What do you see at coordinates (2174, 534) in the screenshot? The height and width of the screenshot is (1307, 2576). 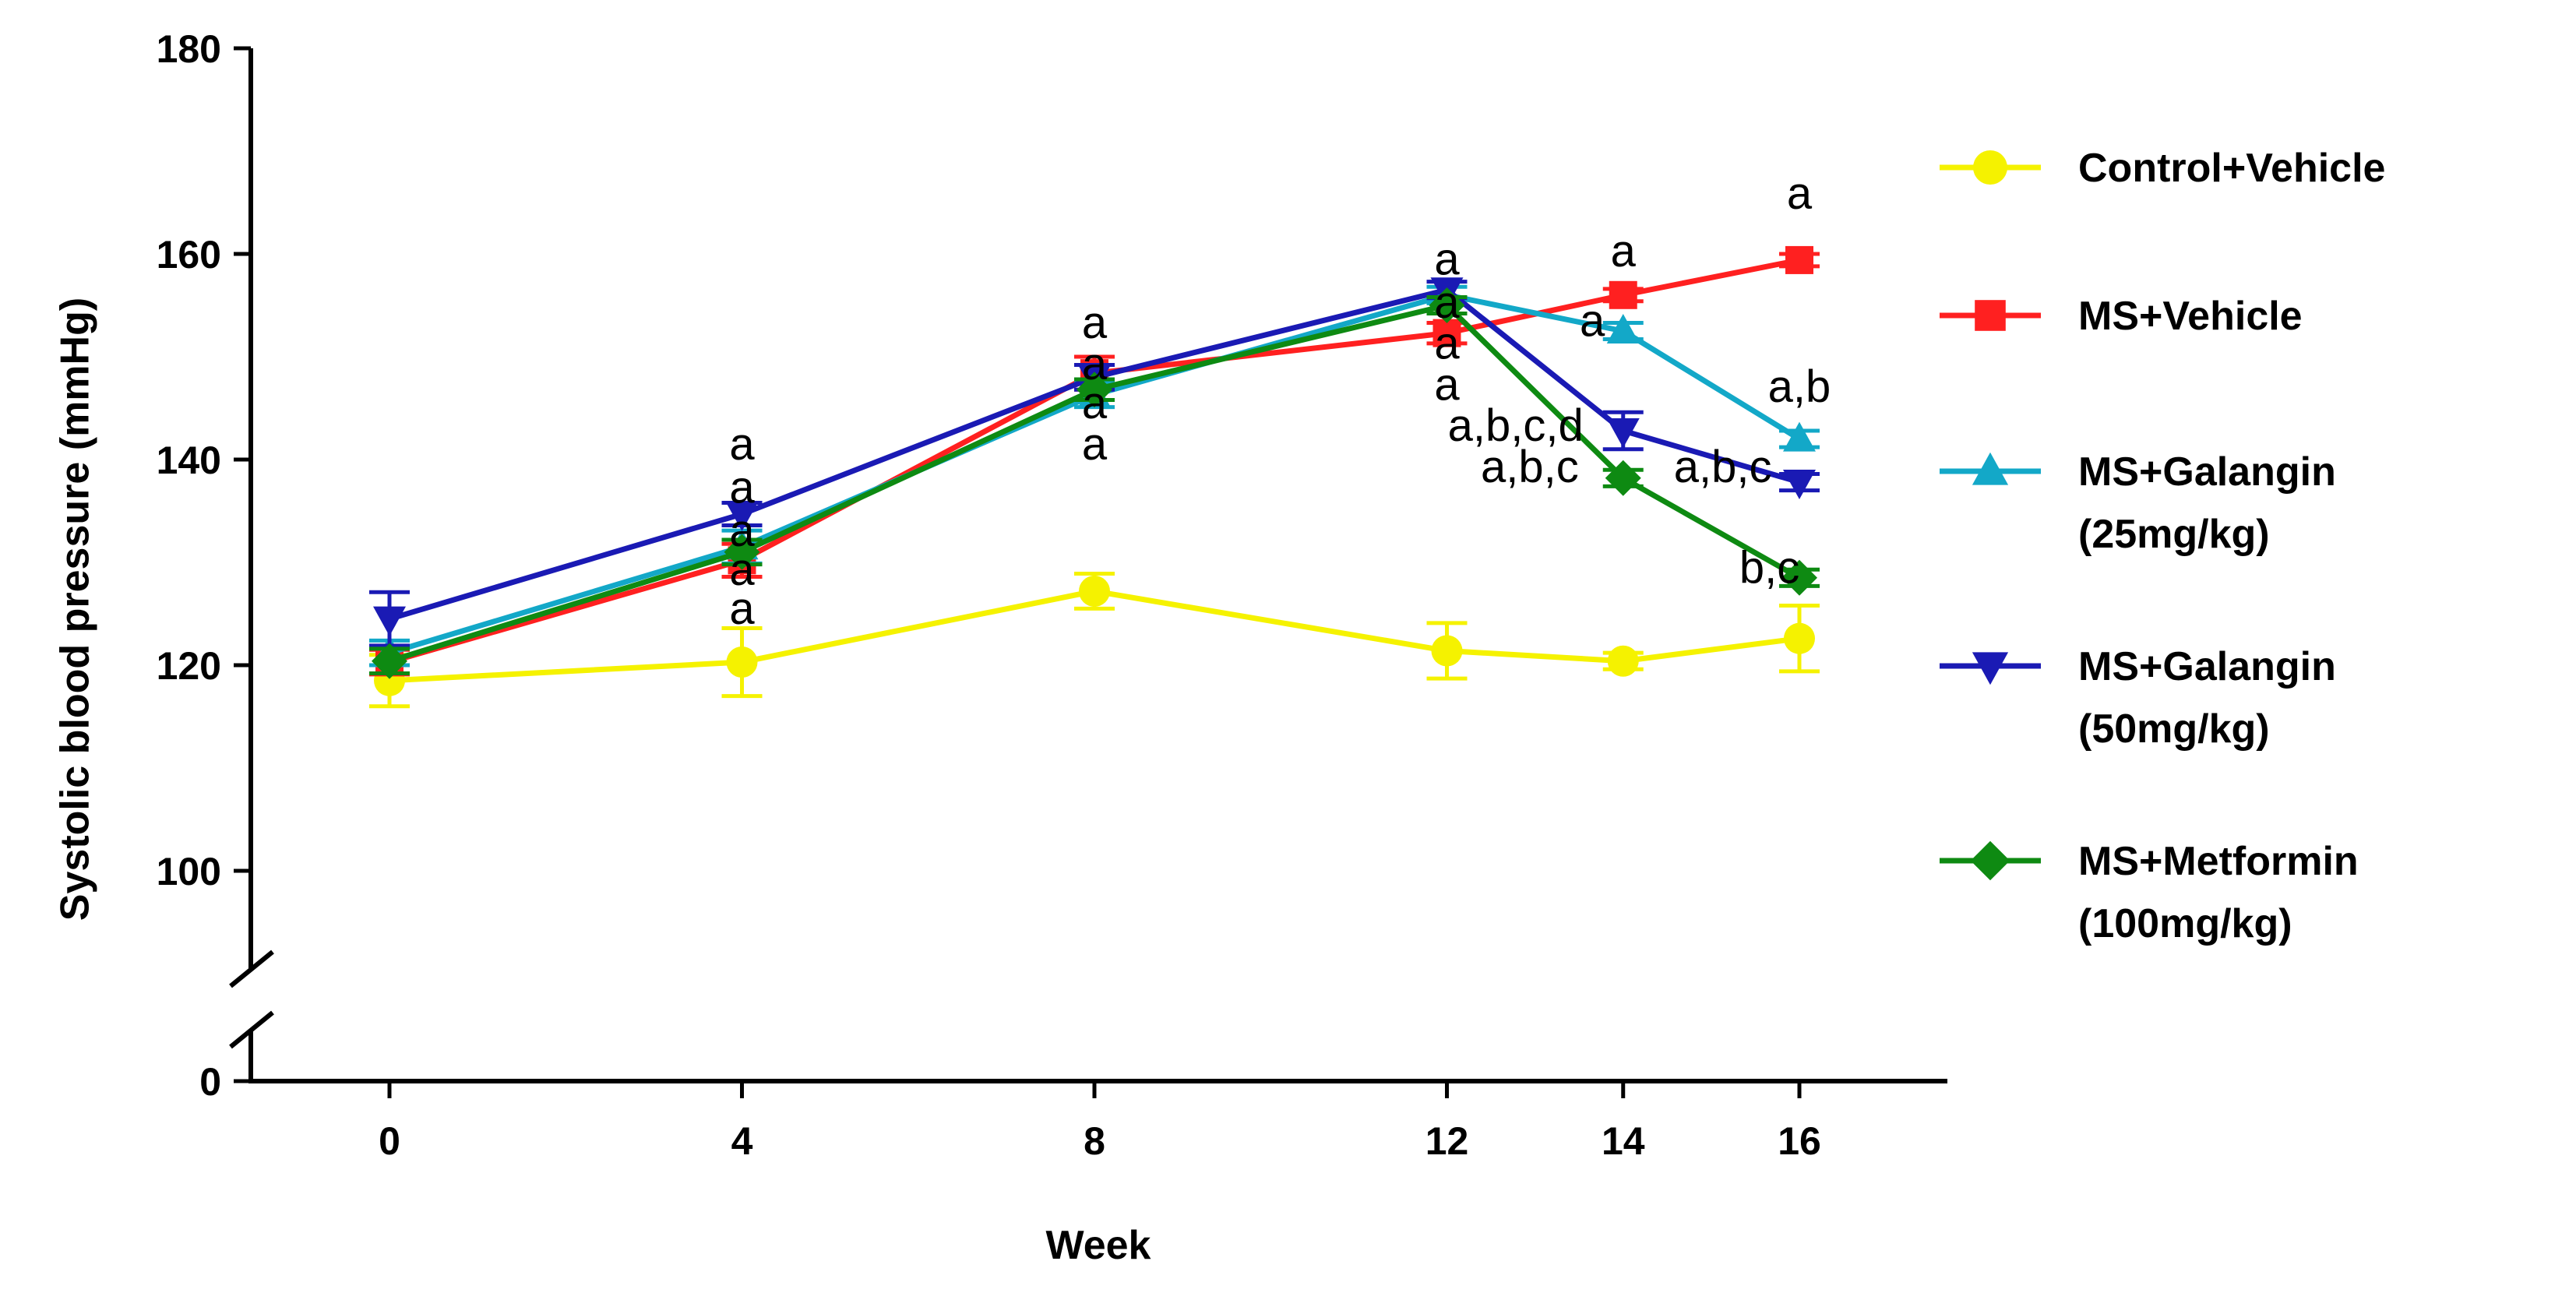 I see `legend-label: (25mg/kg)` at bounding box center [2174, 534].